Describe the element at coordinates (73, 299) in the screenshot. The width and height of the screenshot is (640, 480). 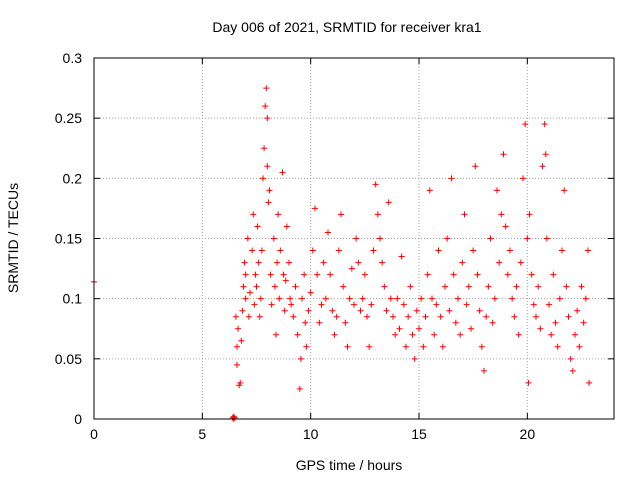
I see `y-tick-label: 0.1` at that location.